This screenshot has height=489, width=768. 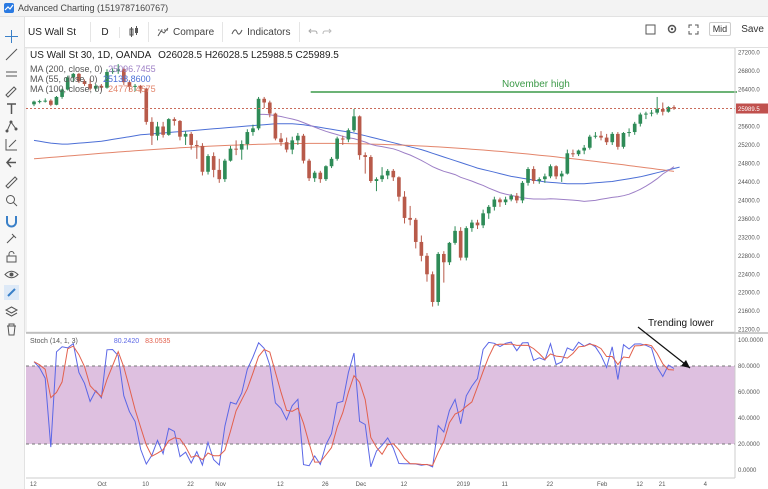 What do you see at coordinates (11, 36) in the screenshot?
I see `crosshair-icon` at bounding box center [11, 36].